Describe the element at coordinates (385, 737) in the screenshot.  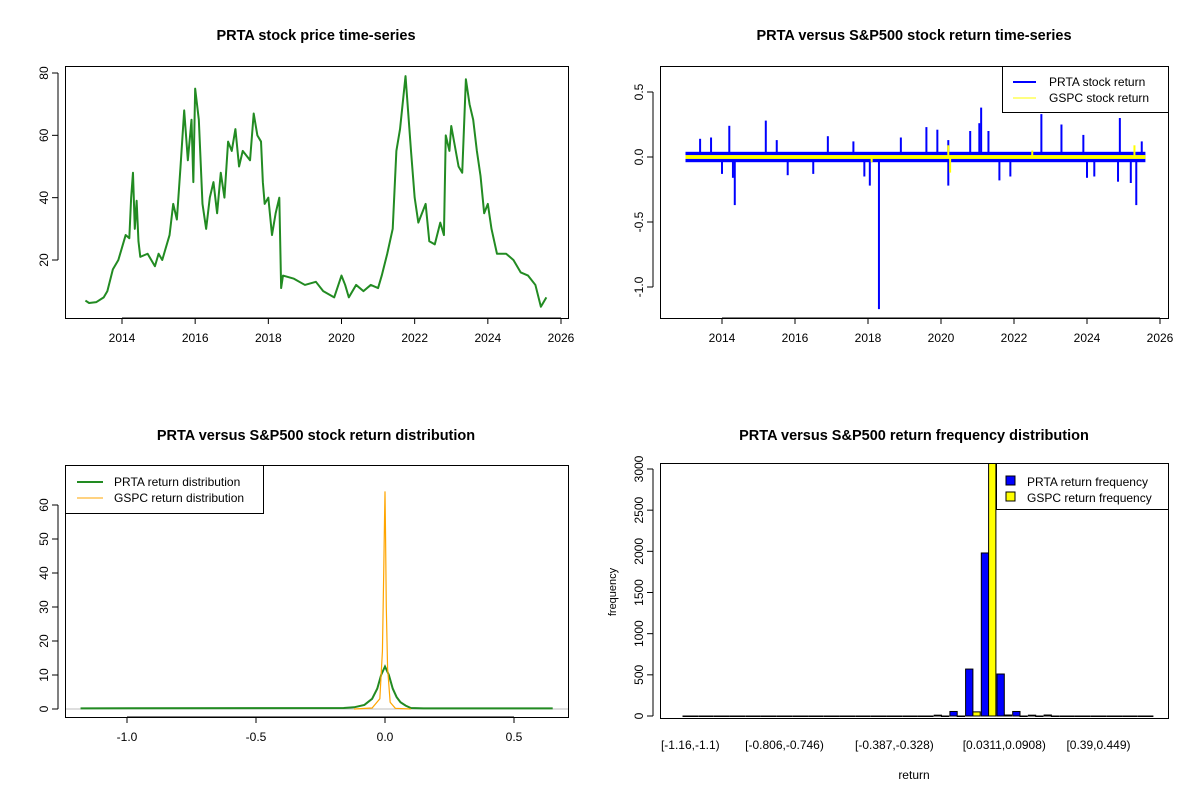
I see `density-x-tick-label: 0.0` at that location.